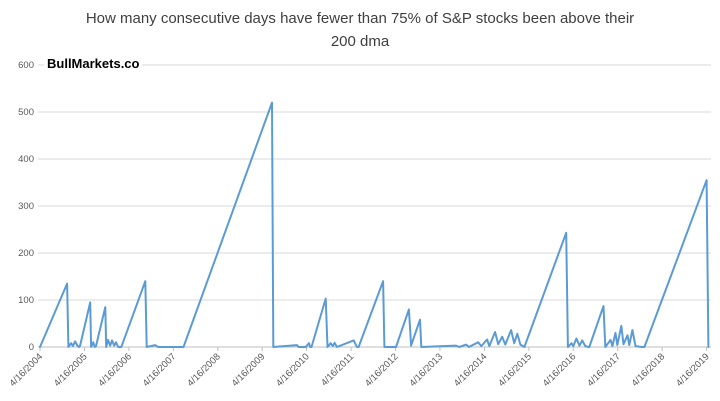 This screenshot has width=720, height=401. What do you see at coordinates (204, 370) in the screenshot?
I see `x-axis-tick-label: 4/16/2008` at bounding box center [204, 370].